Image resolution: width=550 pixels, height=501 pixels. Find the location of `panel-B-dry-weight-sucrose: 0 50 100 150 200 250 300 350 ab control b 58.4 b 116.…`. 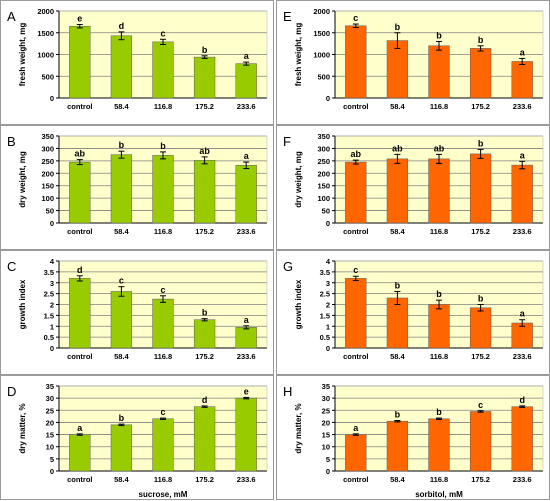

panel-B-dry-weight-sucrose: 0 50 100 150 200 250 300 350 ab control b 58.4 b 116.… is located at coordinates (137, 187).